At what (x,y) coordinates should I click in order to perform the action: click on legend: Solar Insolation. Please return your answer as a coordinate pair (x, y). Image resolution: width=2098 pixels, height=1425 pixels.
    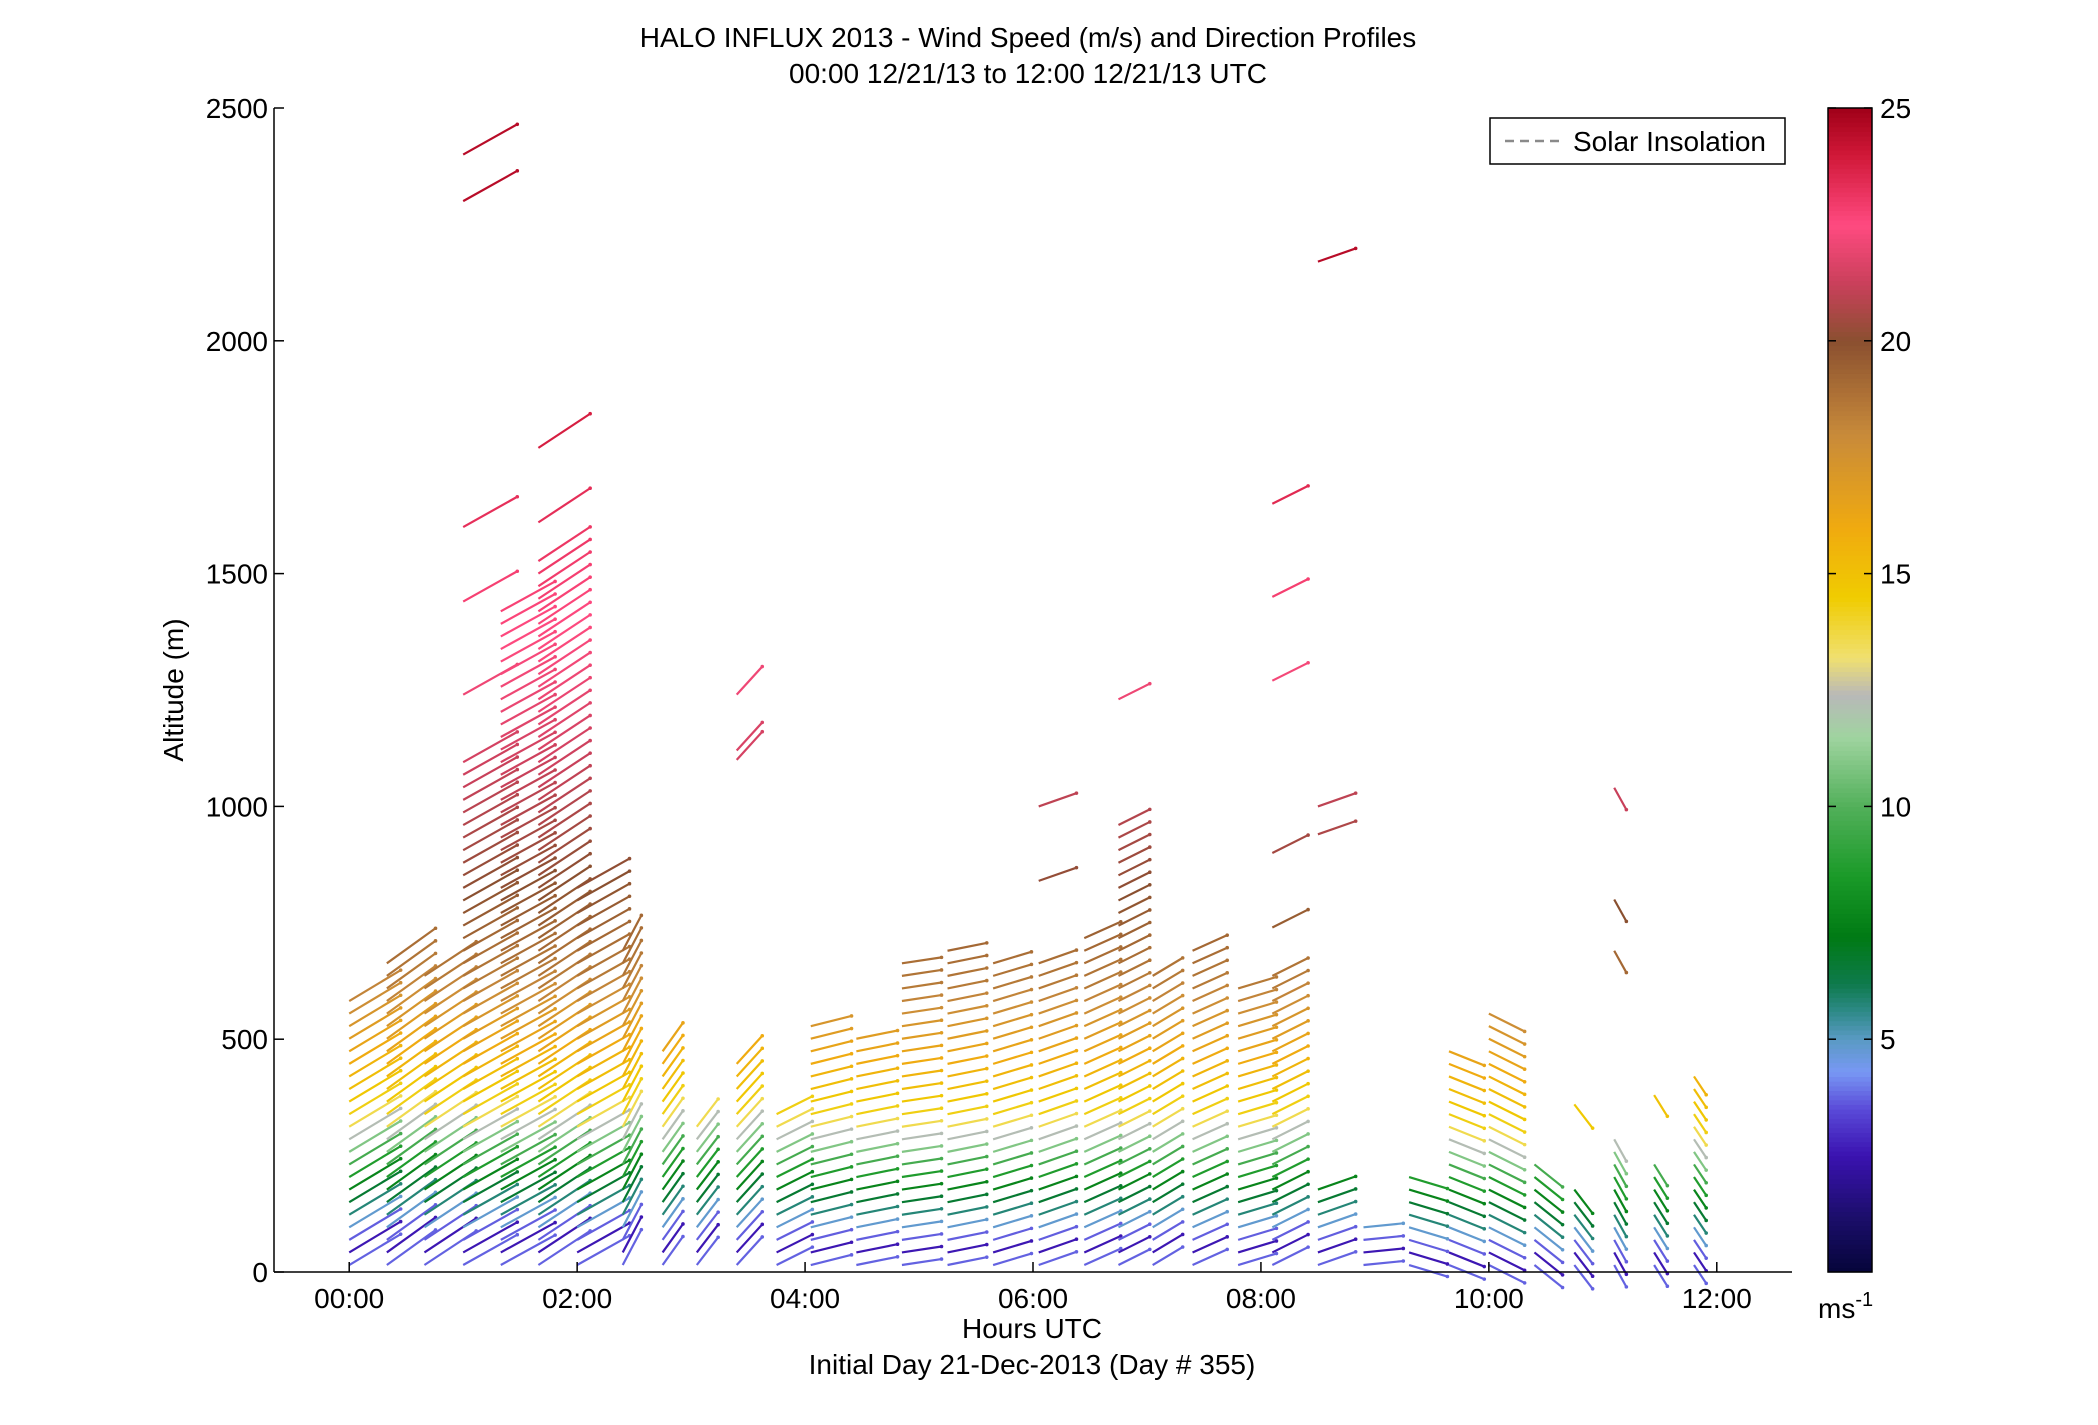
    Looking at the image, I should click on (1637, 141).